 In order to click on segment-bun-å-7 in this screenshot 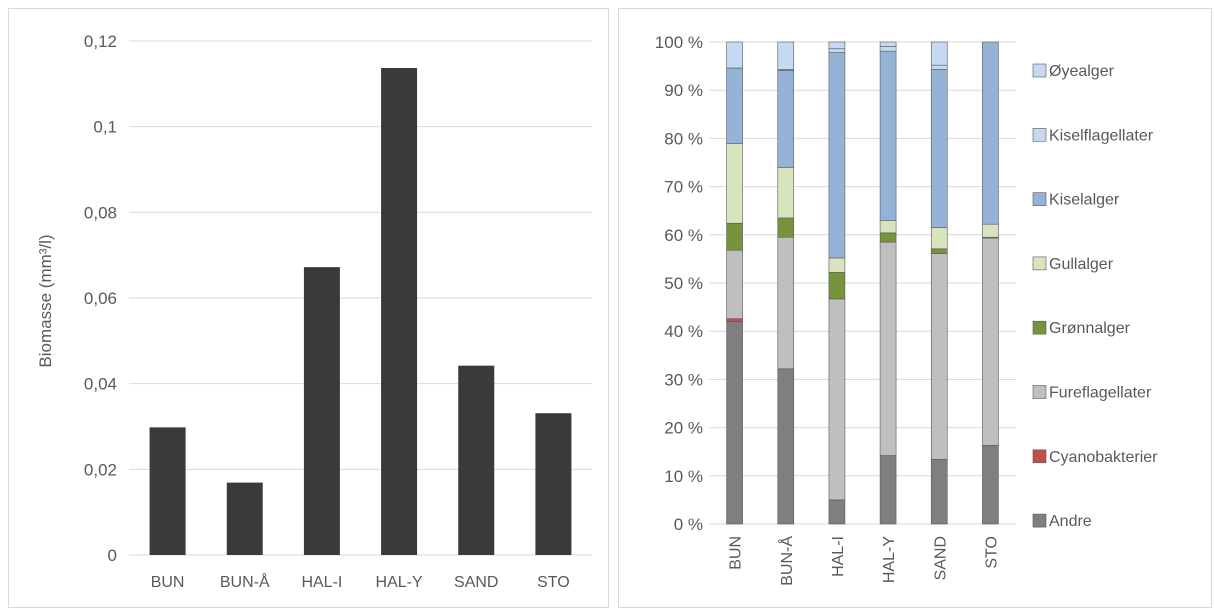, I will do `click(786, 55)`.